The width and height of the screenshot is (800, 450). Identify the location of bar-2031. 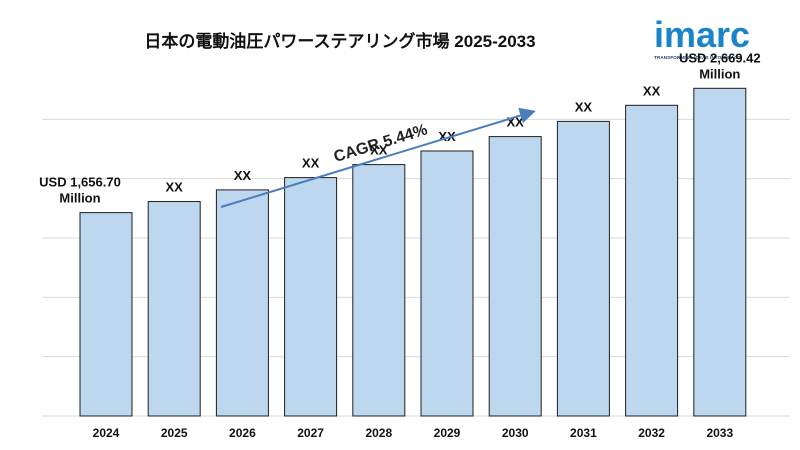
(583, 268).